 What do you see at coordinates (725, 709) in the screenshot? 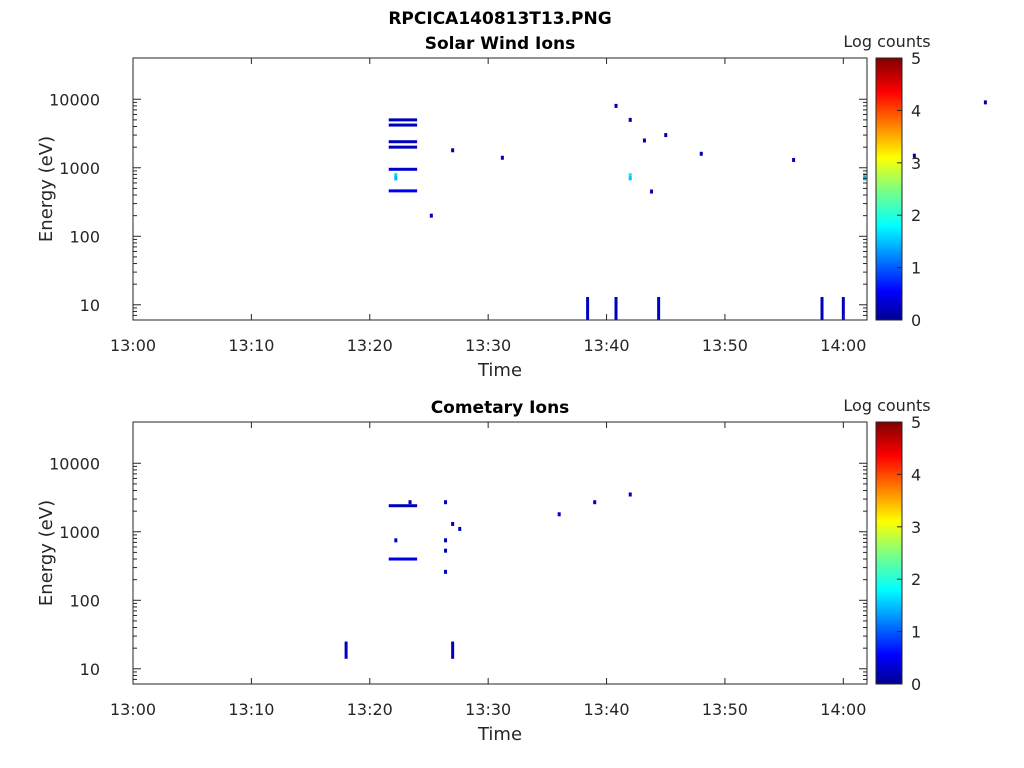
I see `x-tick-label: 13:50` at bounding box center [725, 709].